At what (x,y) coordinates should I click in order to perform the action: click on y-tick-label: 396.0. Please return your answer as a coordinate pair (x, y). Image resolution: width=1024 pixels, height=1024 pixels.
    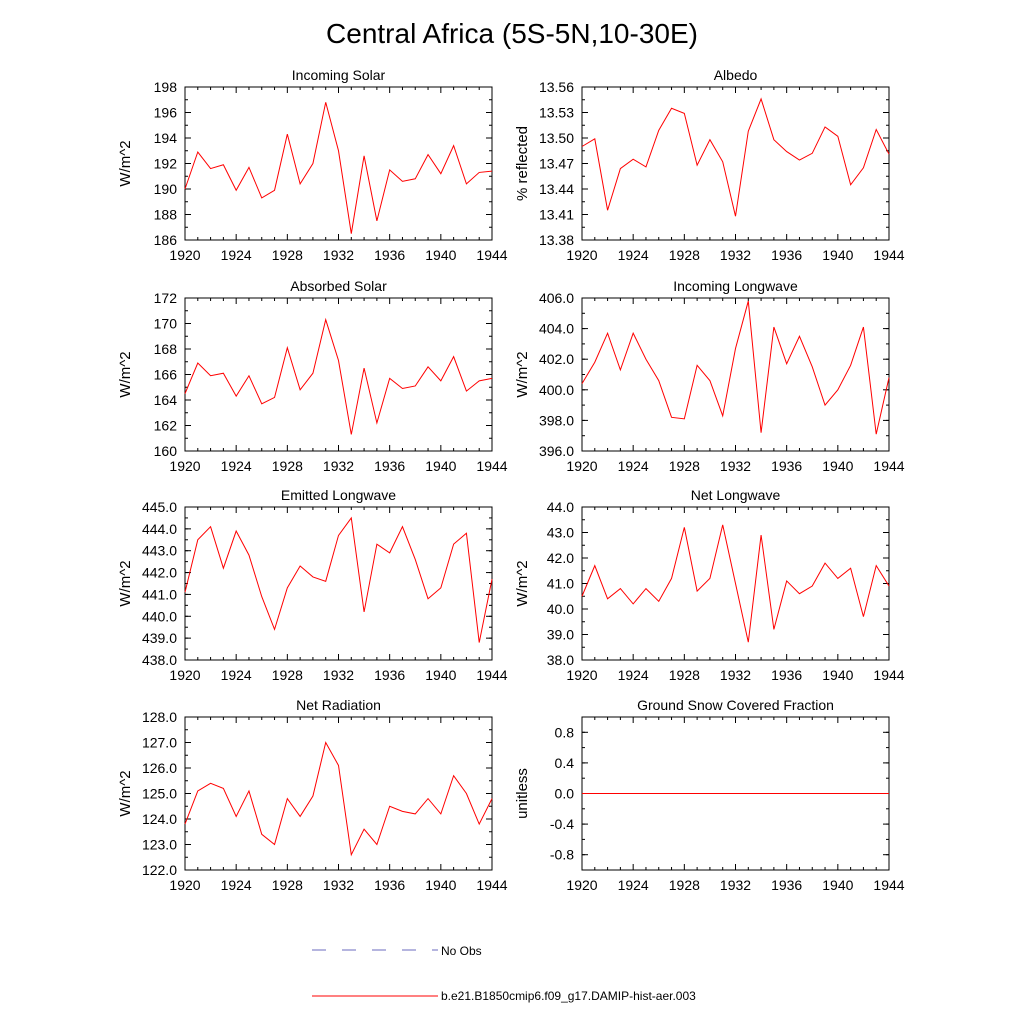
    Looking at the image, I should click on (556, 451).